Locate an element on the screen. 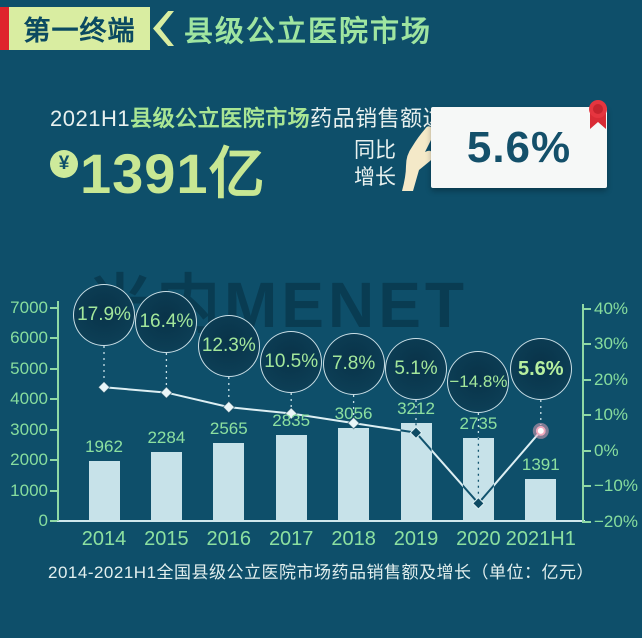 The height and width of the screenshot is (638, 642). header-tag-label: 第一终端 is located at coordinates (79, 31).